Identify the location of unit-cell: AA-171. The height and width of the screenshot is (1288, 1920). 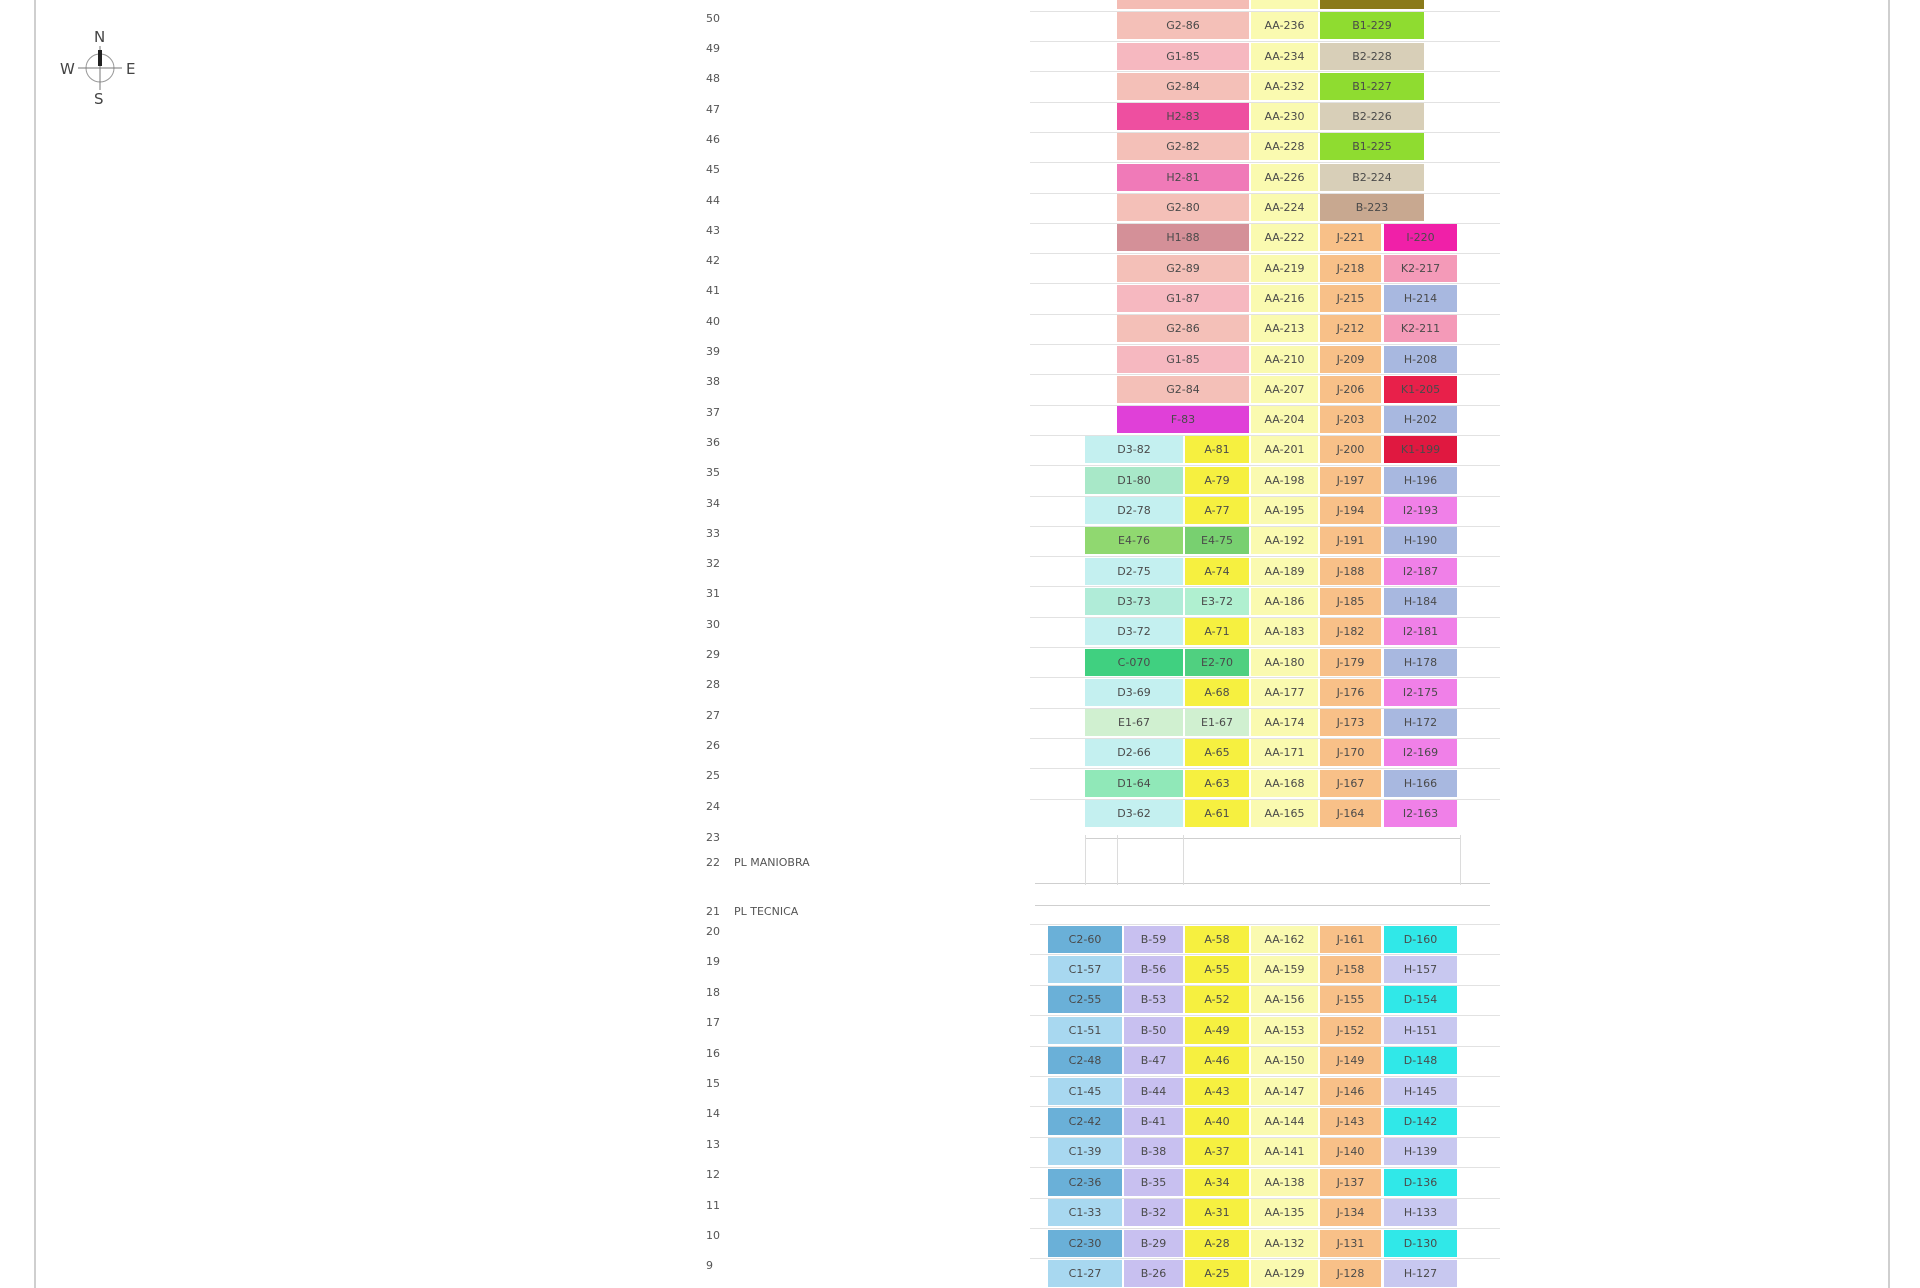
(1284, 753).